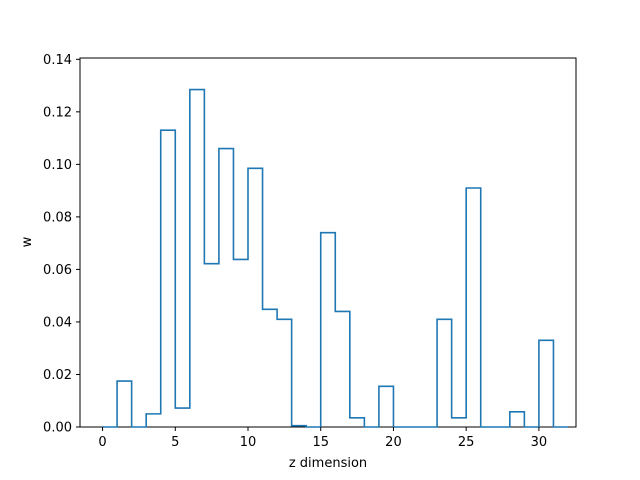 The width and height of the screenshot is (640, 480). What do you see at coordinates (57, 375) in the screenshot?
I see `y-tick-label: 0.02` at bounding box center [57, 375].